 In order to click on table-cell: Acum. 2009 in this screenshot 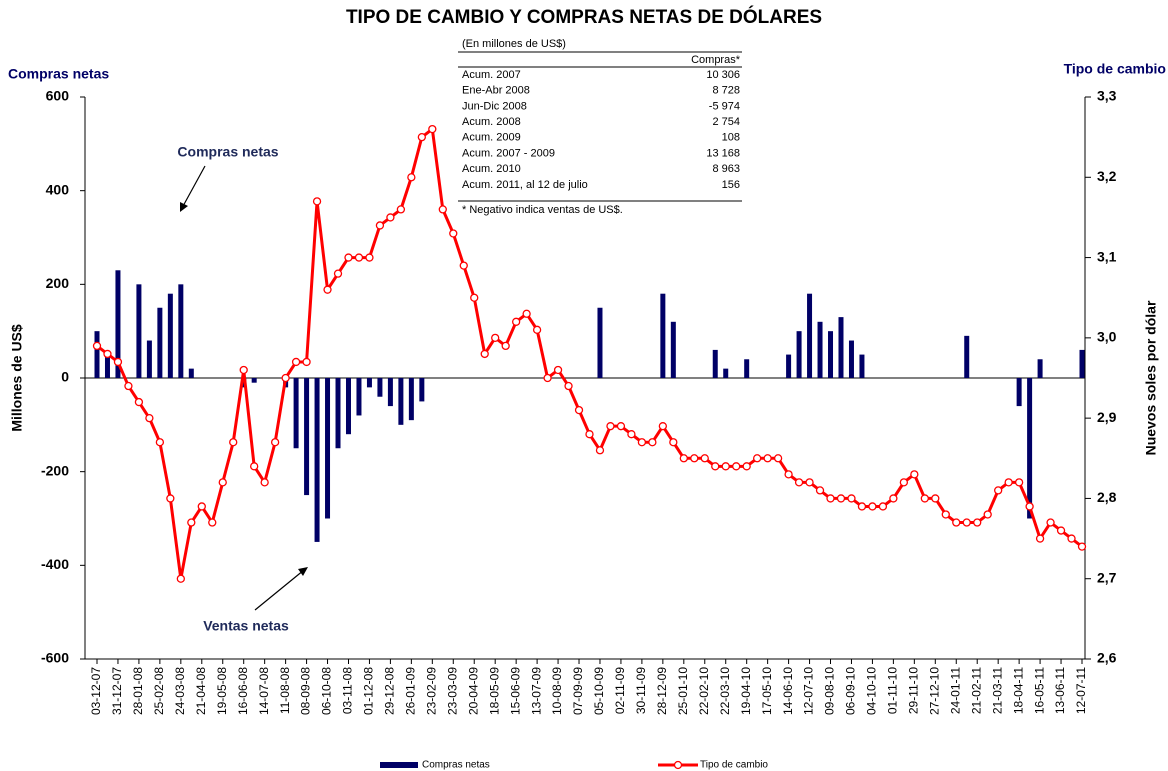, I will do `click(491, 138)`.